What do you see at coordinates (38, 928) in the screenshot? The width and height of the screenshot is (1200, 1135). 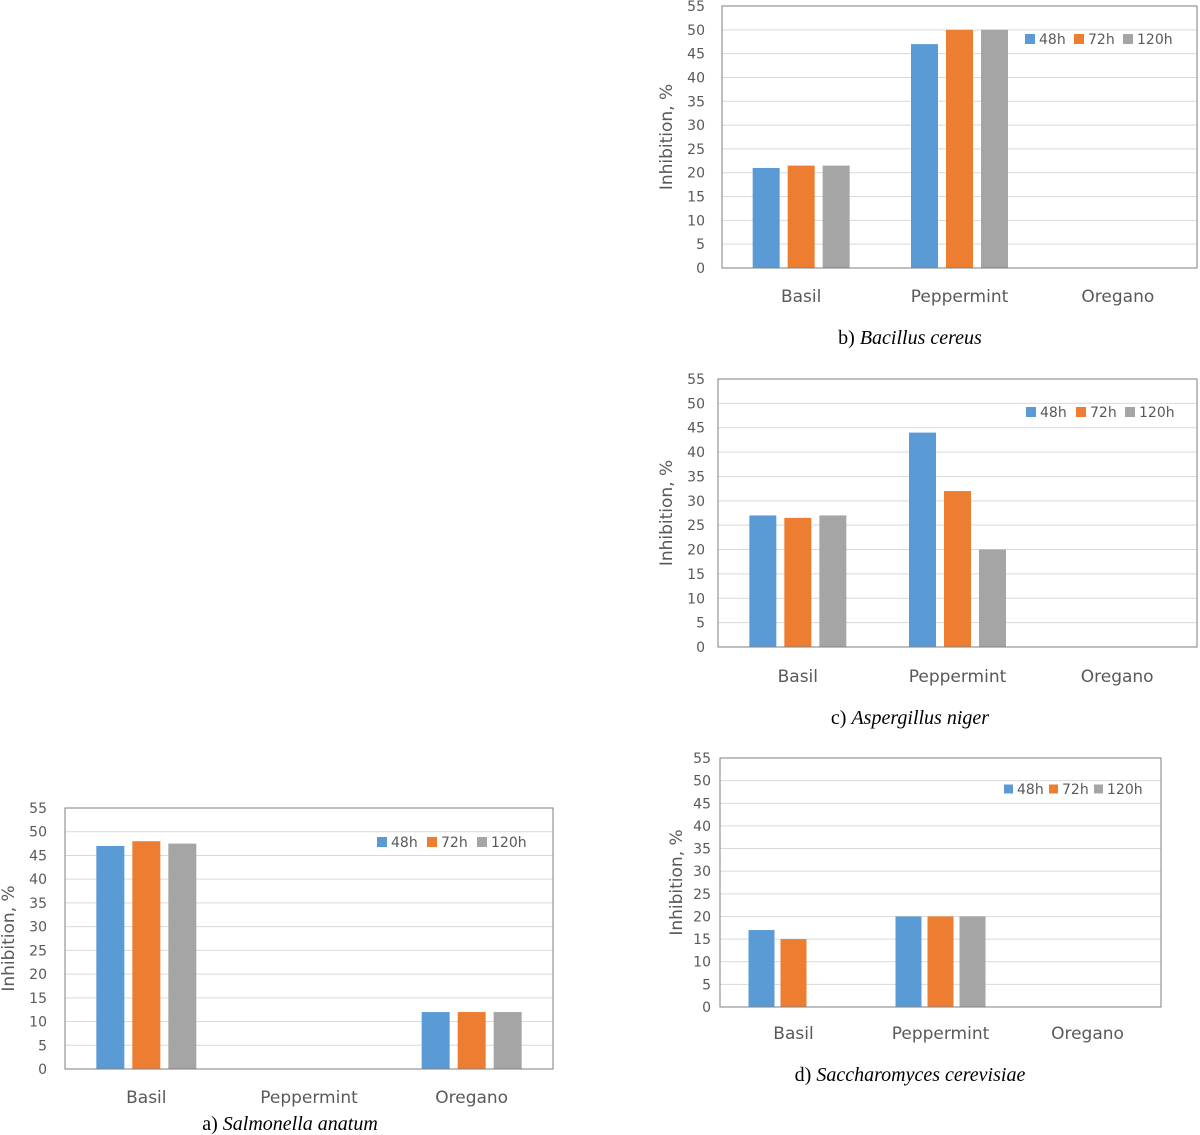 I see `chart-a-y-tick-label: 30` at bounding box center [38, 928].